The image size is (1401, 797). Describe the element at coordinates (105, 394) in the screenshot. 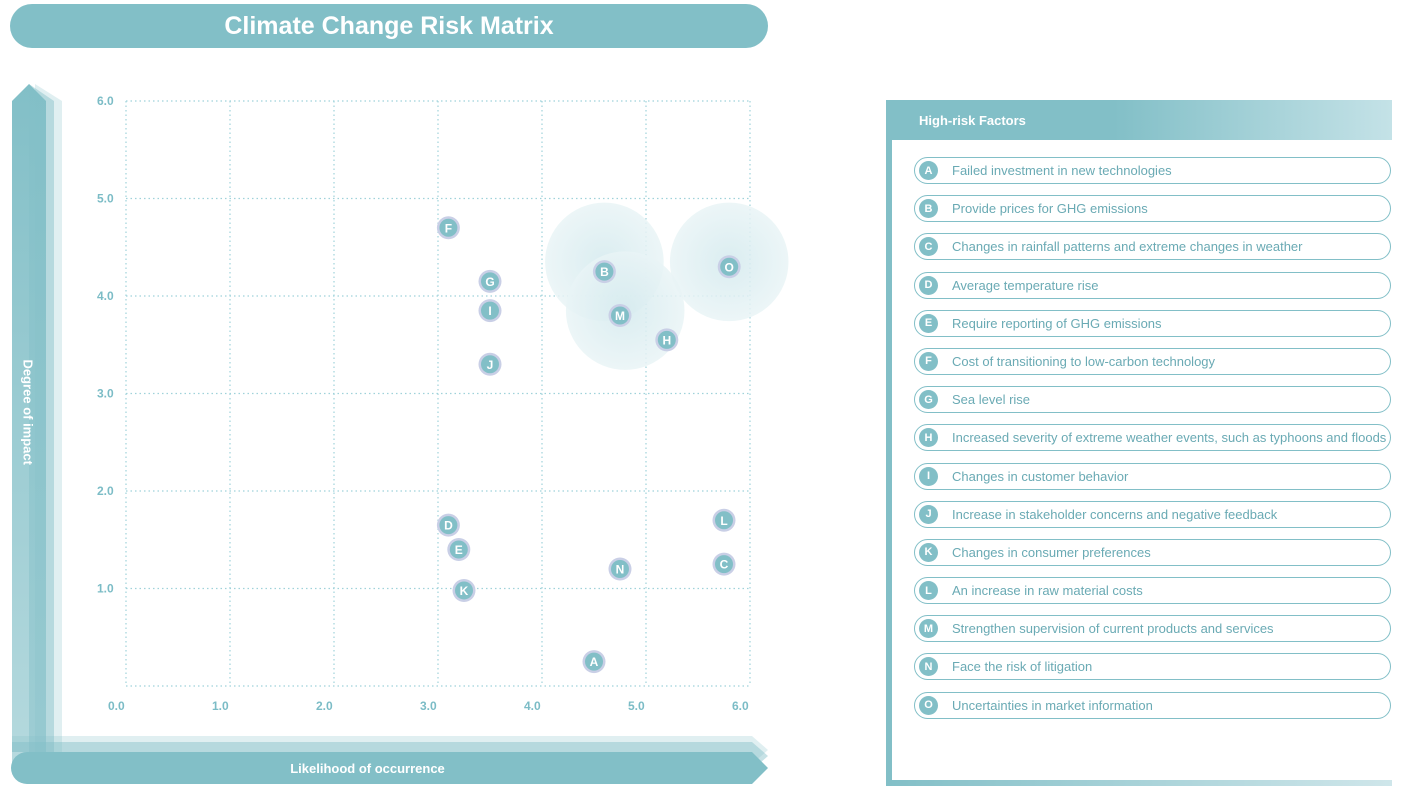

I see `y-tick-label: 3.0` at that location.